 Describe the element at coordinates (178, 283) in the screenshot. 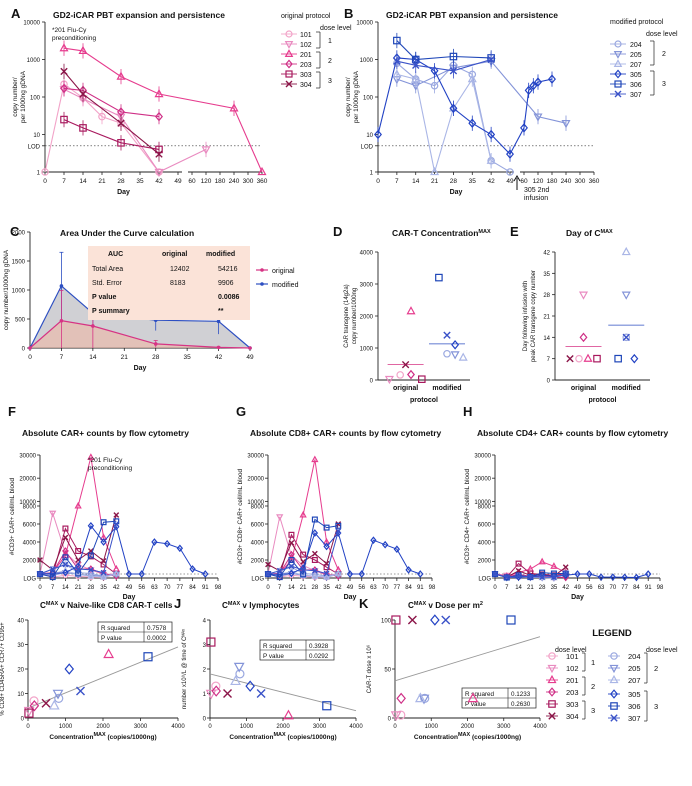

I see `table-cell: 8183` at that location.